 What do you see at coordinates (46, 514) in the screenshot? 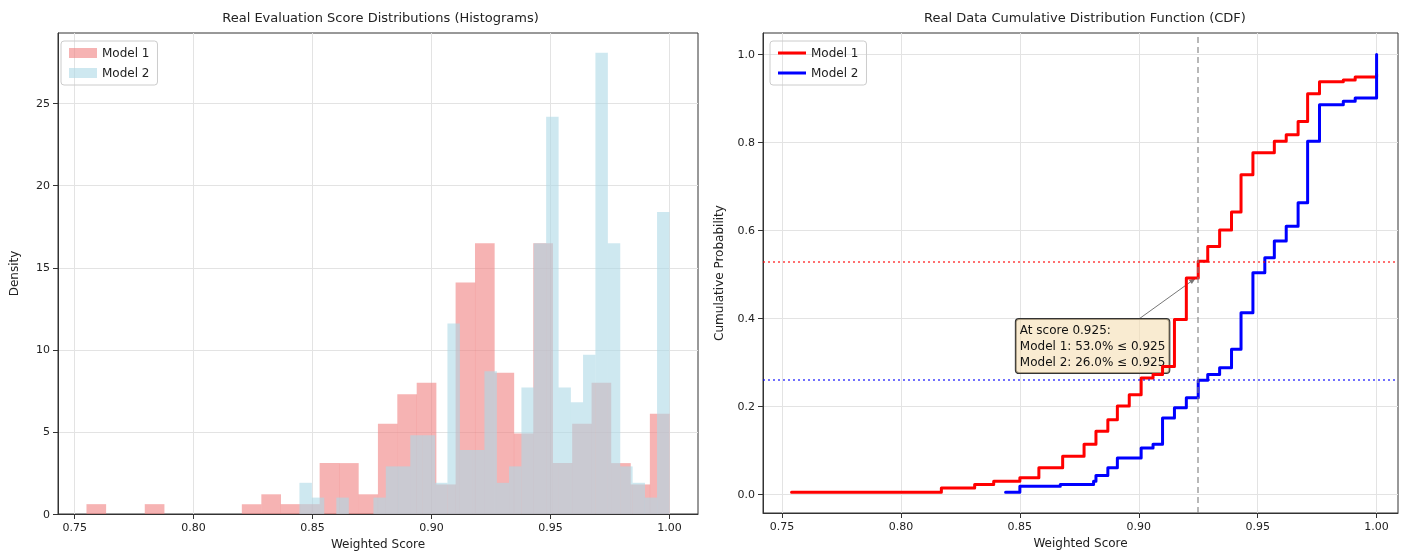
I see `y-tick-label: 0` at bounding box center [46, 514].